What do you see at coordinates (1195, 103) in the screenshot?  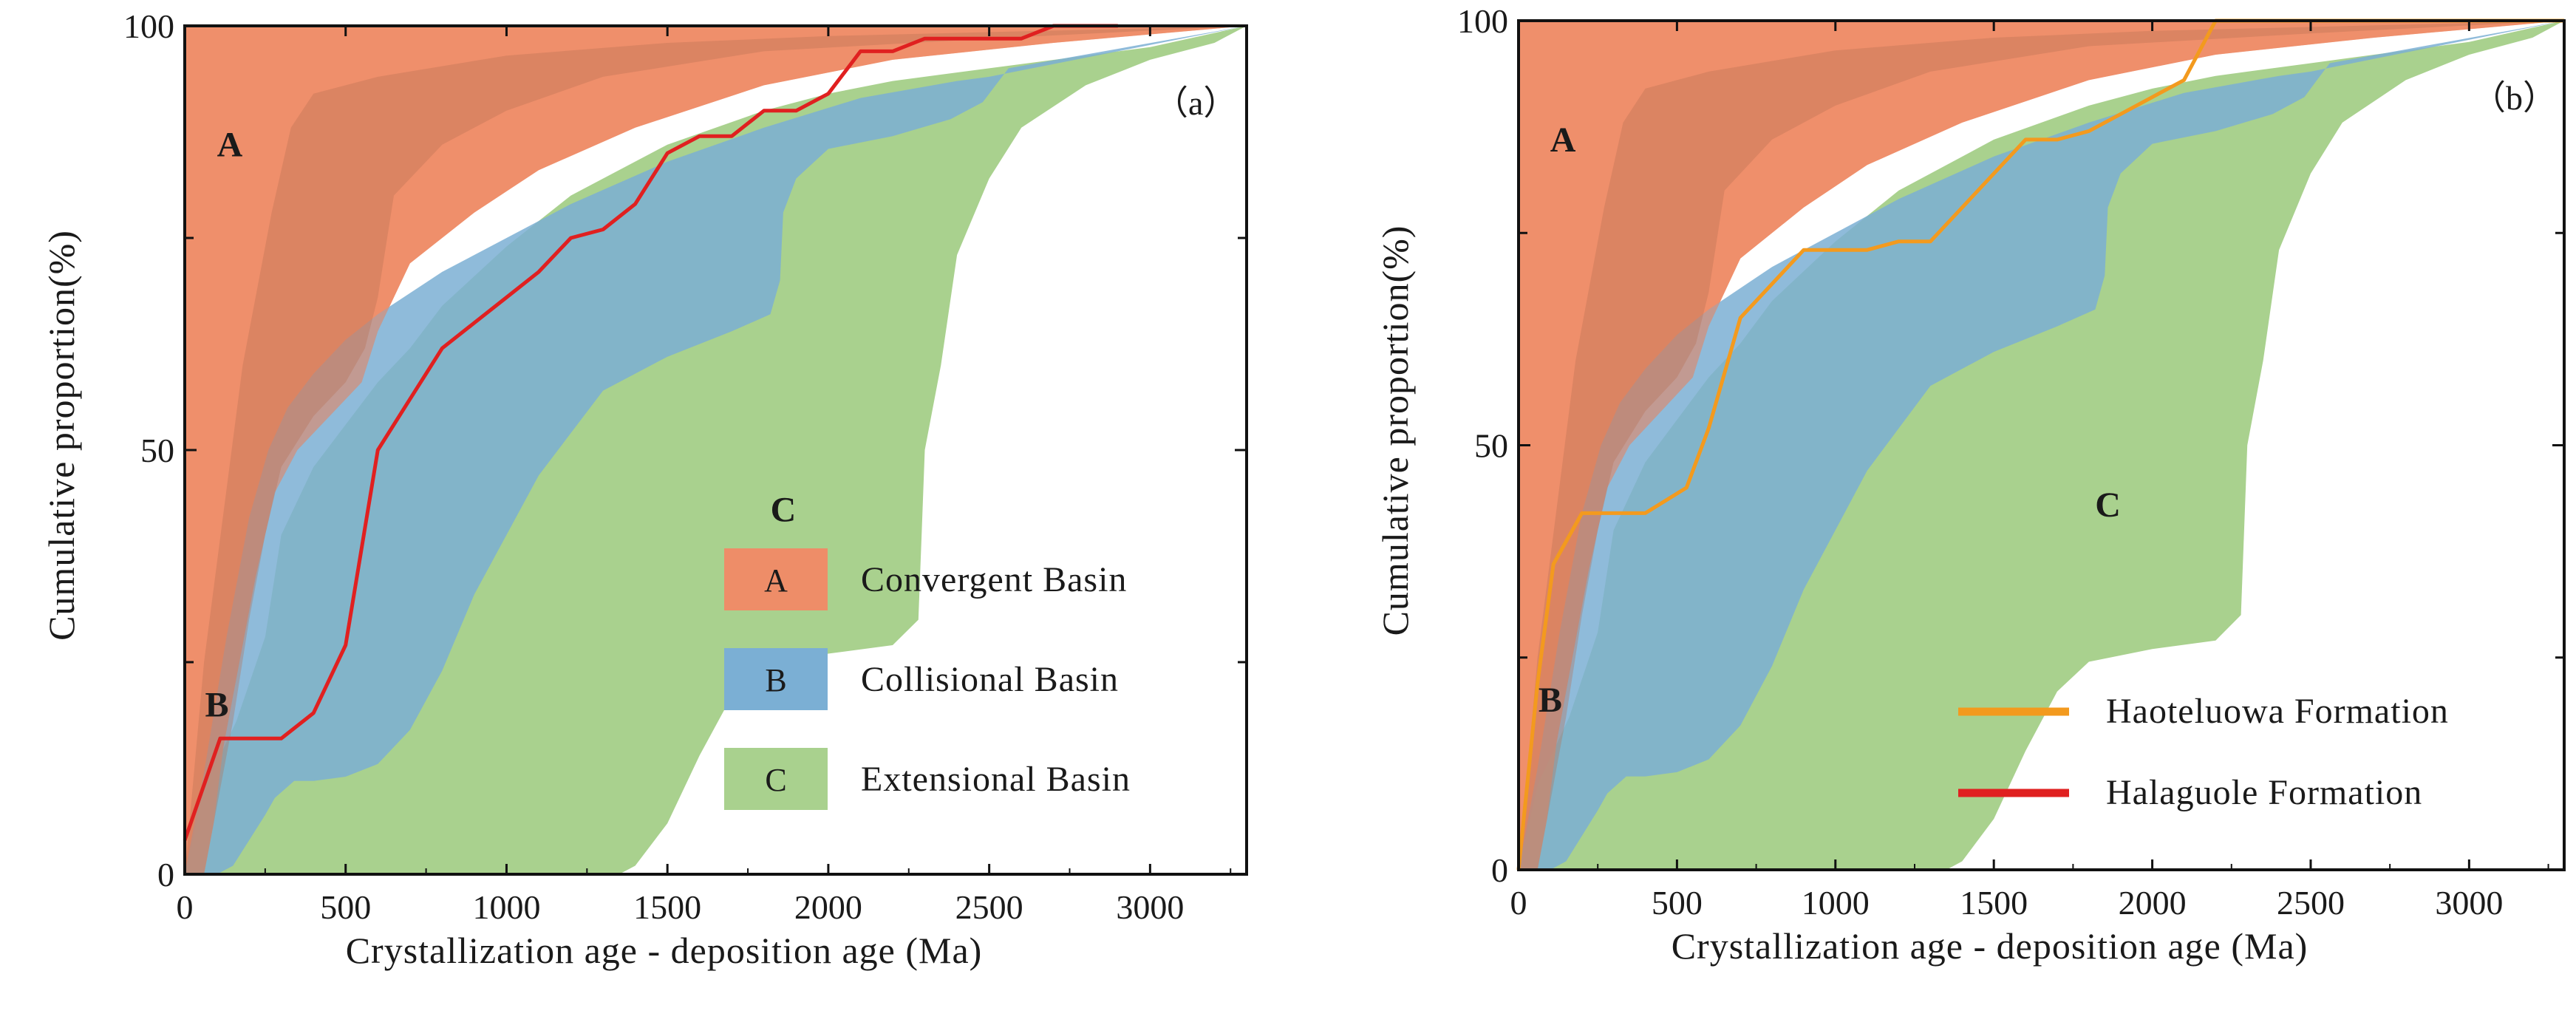 I see `panel-label: （a）` at bounding box center [1195, 103].